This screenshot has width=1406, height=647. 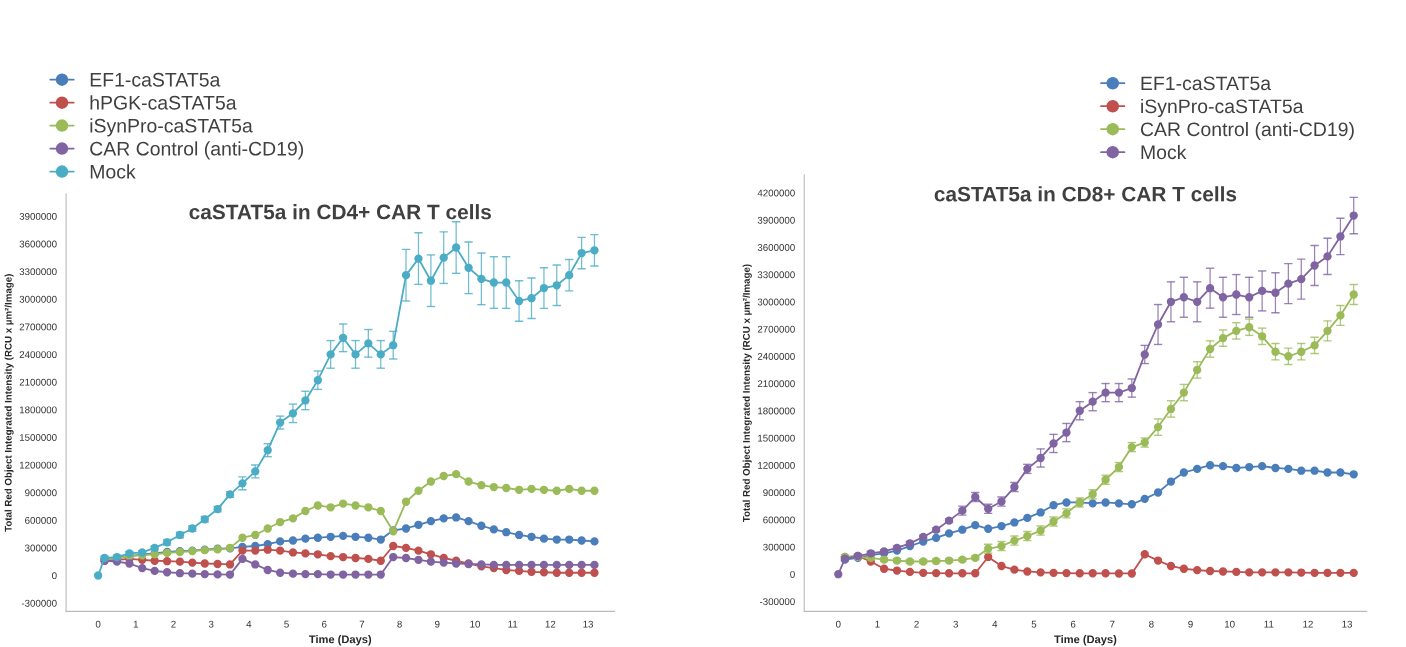 What do you see at coordinates (38, 382) in the screenshot?
I see `y-tick-label: 2100000` at bounding box center [38, 382].